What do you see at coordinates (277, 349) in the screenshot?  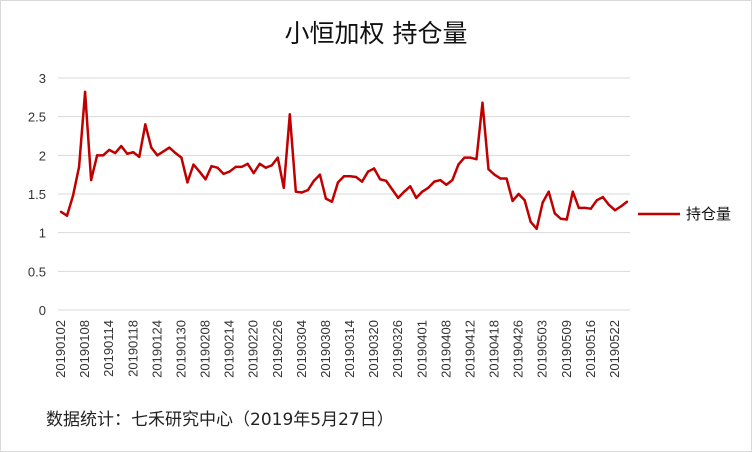 I see `x-tick-label: 20190226` at bounding box center [277, 349].